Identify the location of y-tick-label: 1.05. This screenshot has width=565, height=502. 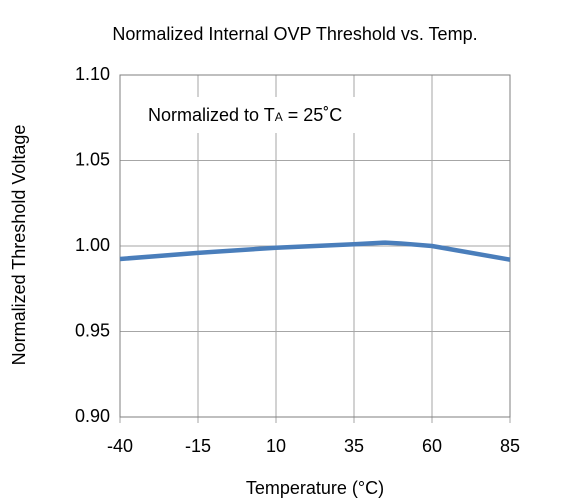
(92, 159).